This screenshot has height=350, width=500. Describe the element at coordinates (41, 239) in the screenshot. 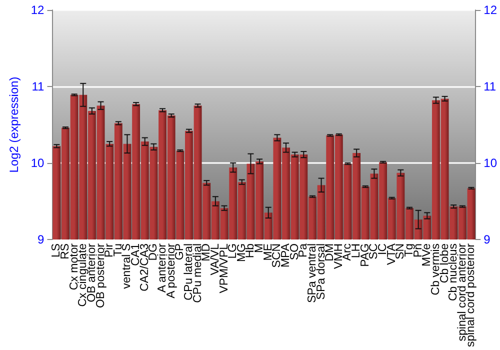

I see `y-tick-label: 9` at that location.